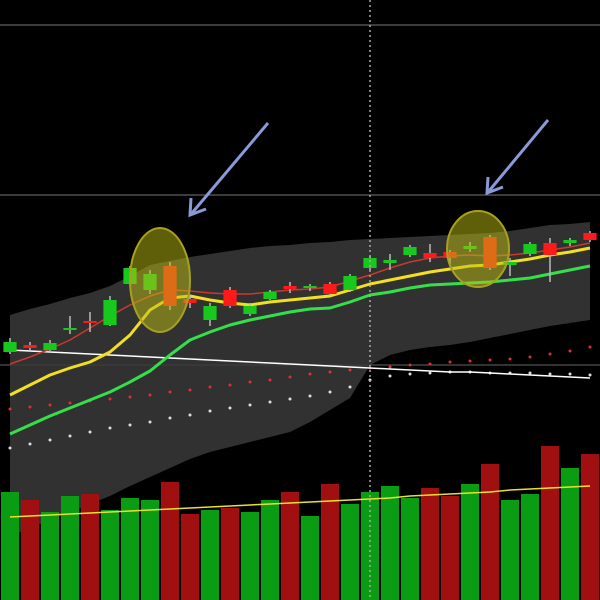  Describe the element at coordinates (300, 501) in the screenshot. I see `volume-average` at that location.